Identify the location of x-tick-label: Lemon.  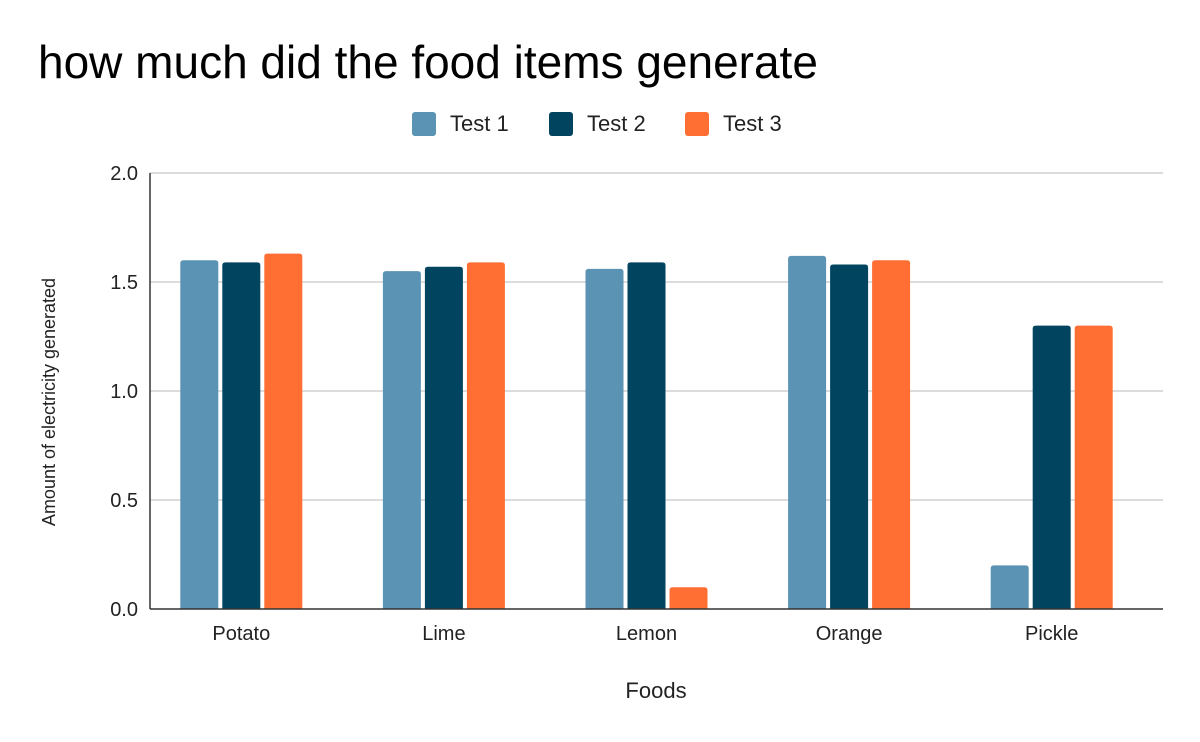
(646, 634).